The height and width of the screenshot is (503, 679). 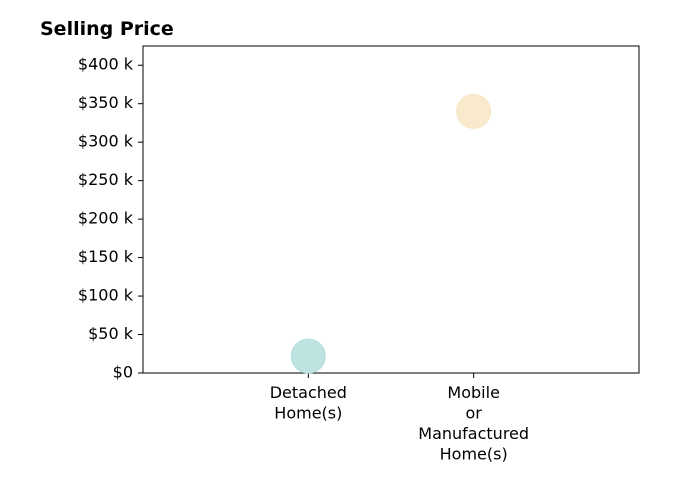 I want to click on y-tick-label: $200 k, so click(x=106, y=218).